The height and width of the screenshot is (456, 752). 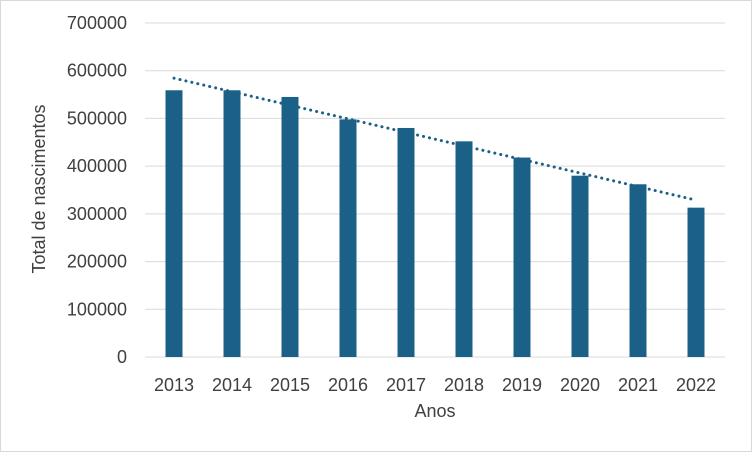 I want to click on x-tick-label: 2020, so click(x=580, y=385).